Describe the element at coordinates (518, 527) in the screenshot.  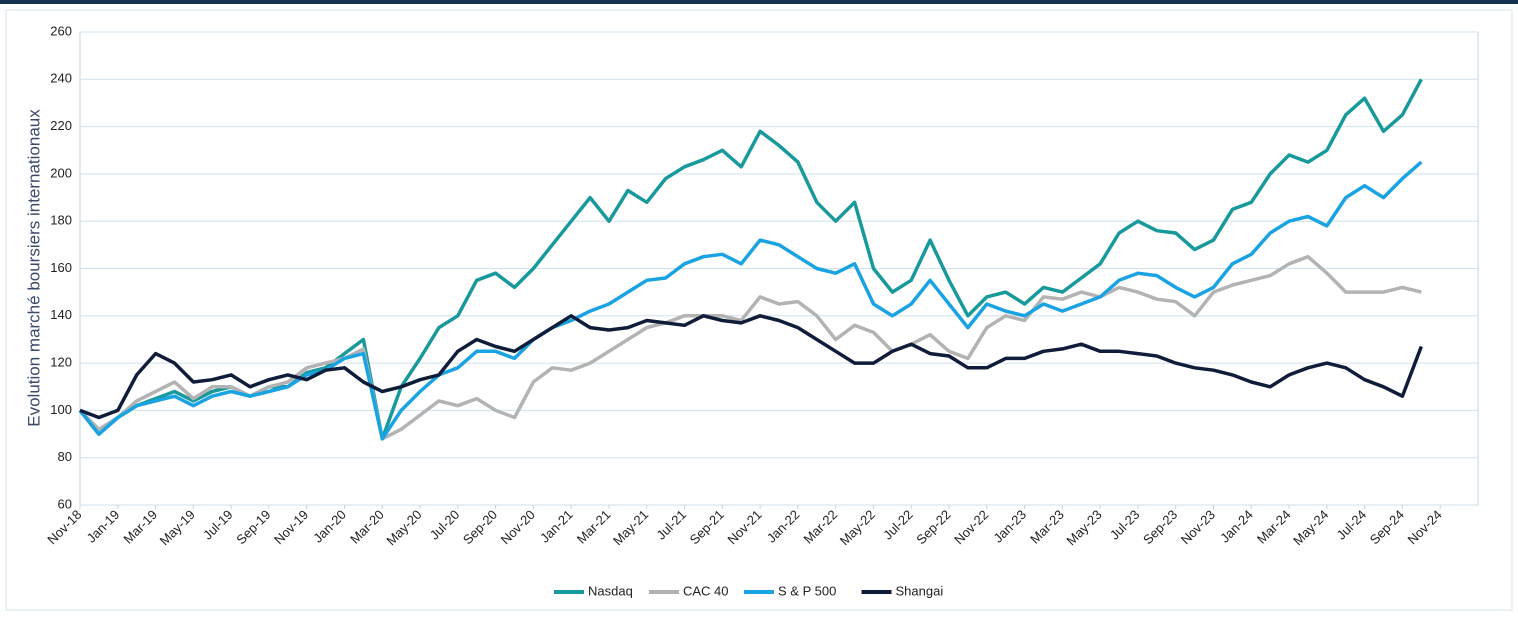
I see `x-tick-label: Nov-20` at that location.